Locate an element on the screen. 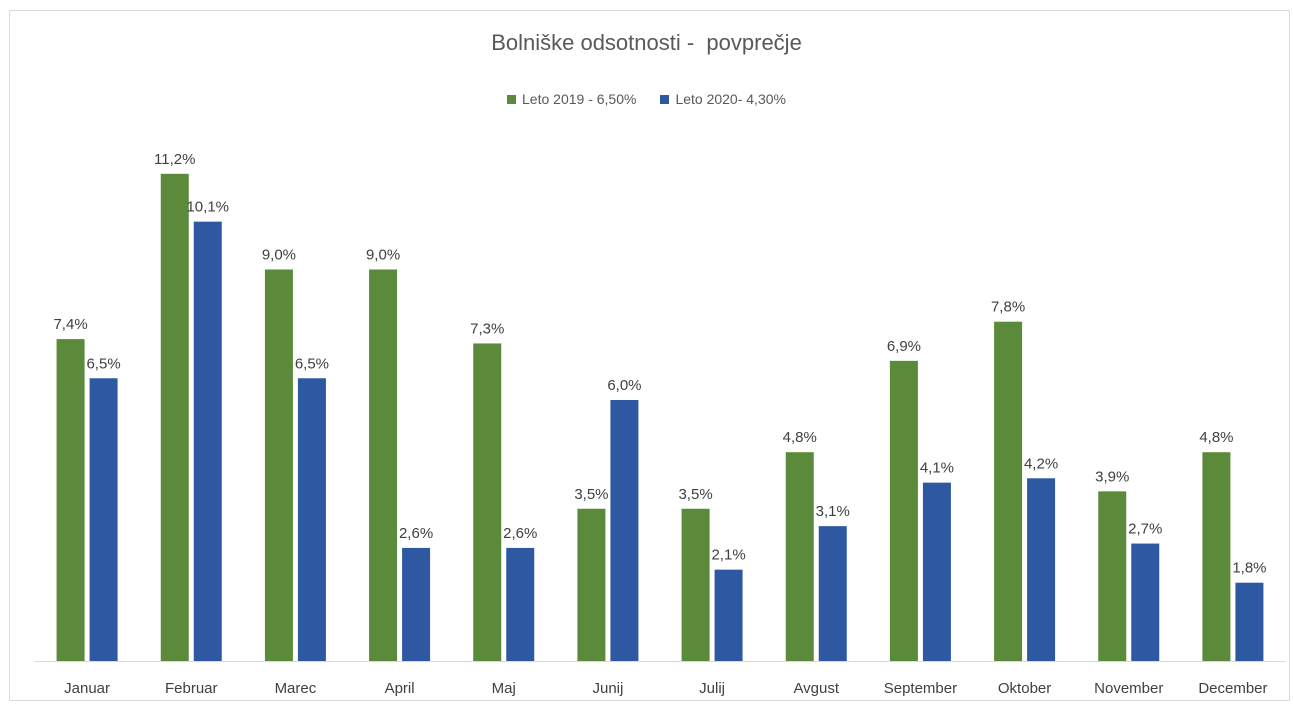  data-label-series-1-oktober: 7,8% is located at coordinates (1008, 307).